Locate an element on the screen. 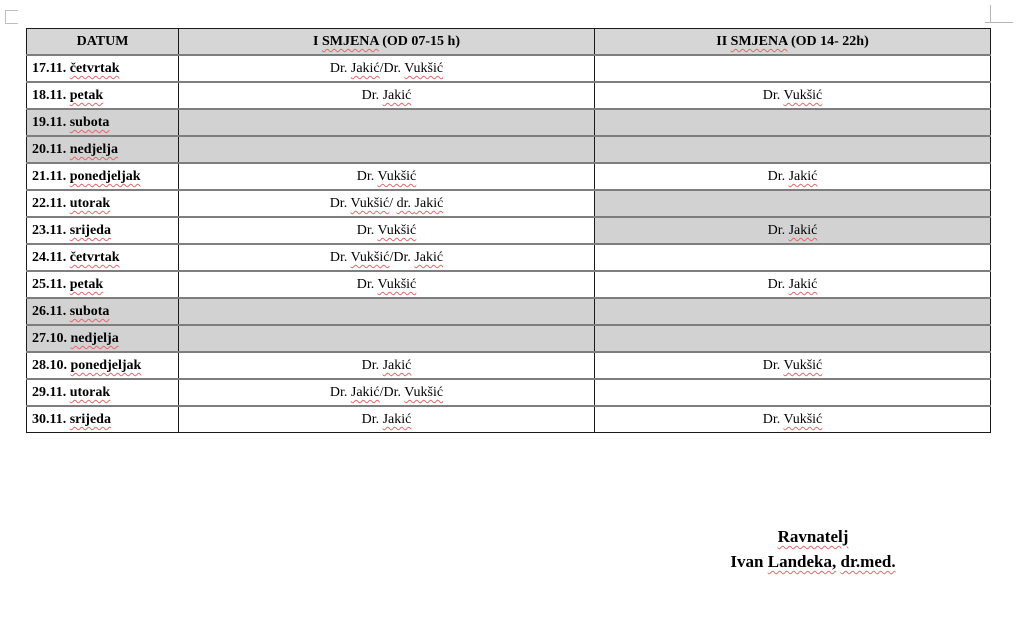 The height and width of the screenshot is (642, 1028). date-text: 28.10. is located at coordinates (51, 365).